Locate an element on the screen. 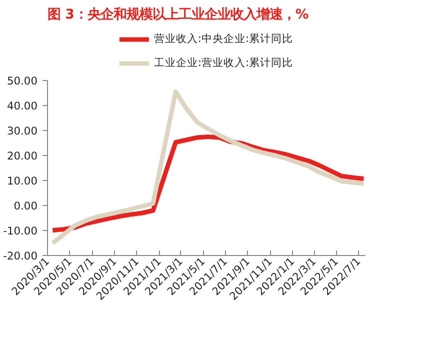  y-tick-label: 20.00 is located at coordinates (22, 156).